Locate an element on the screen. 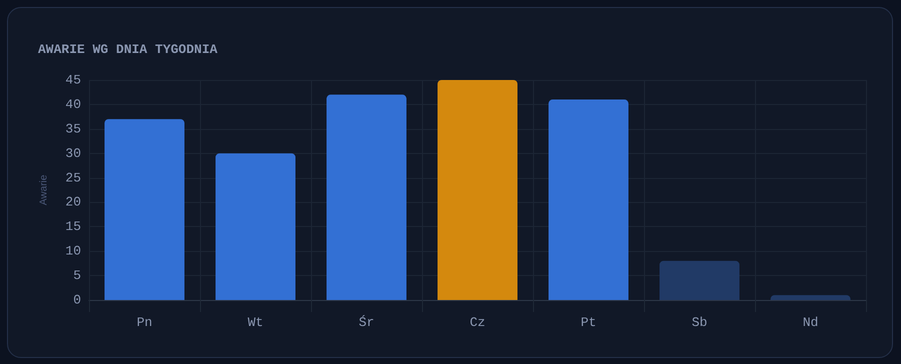  y-tick-label: 20 is located at coordinates (73, 202).